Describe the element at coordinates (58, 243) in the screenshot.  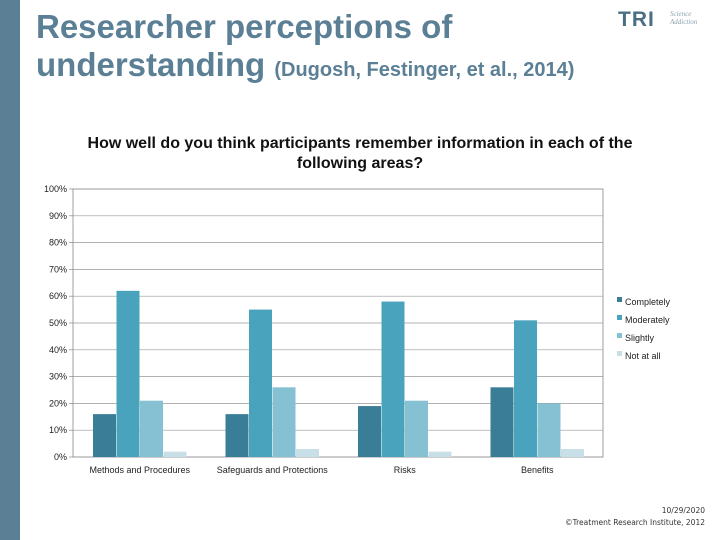
I see `y-tick-label: 80%` at that location.